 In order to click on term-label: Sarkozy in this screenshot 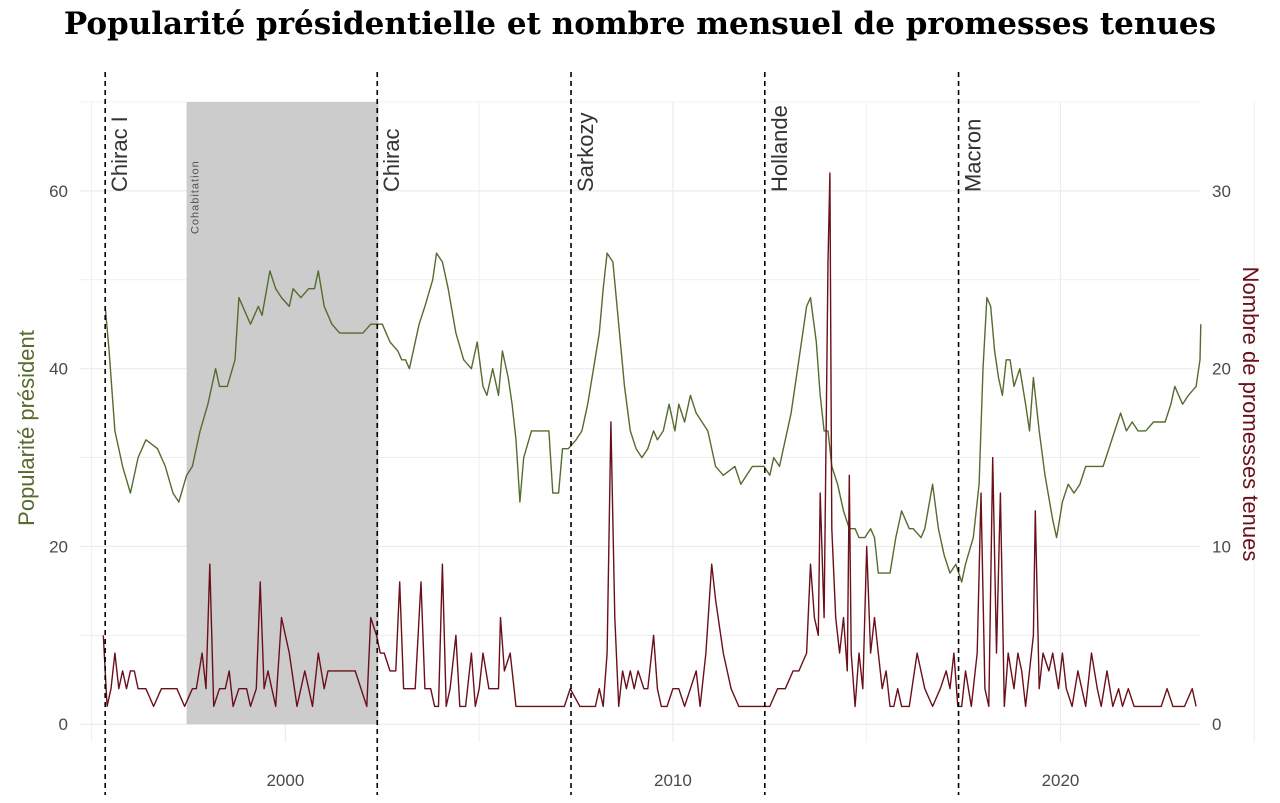, I will do `click(585, 152)`.